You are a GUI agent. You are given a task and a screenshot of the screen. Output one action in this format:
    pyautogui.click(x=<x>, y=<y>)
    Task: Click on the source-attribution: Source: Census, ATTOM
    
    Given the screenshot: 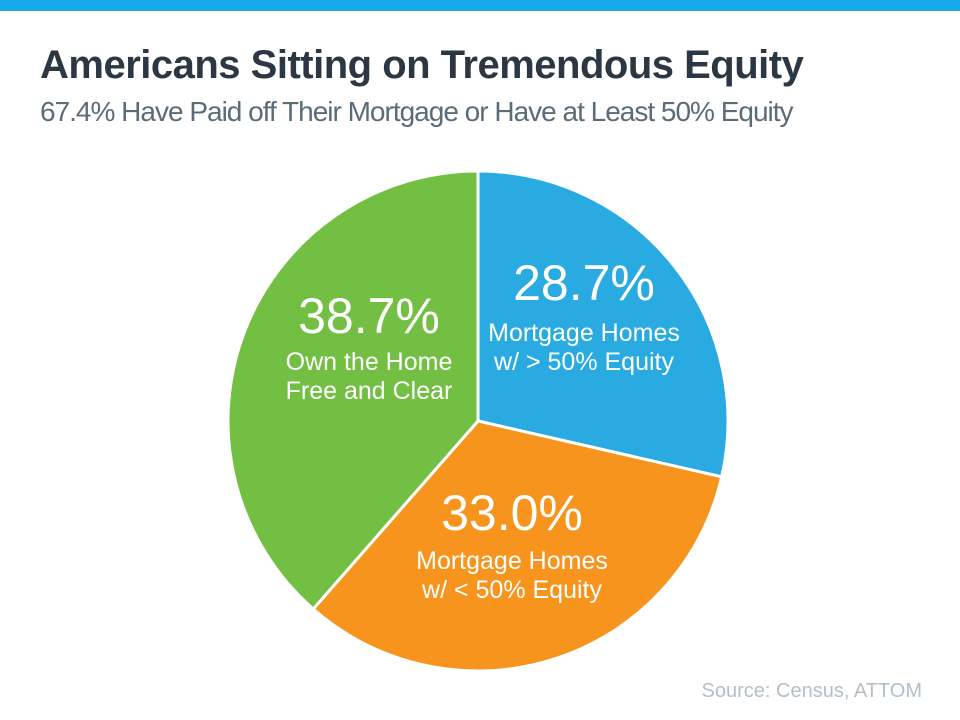 What is the action you would take?
    pyautogui.click(x=811, y=691)
    